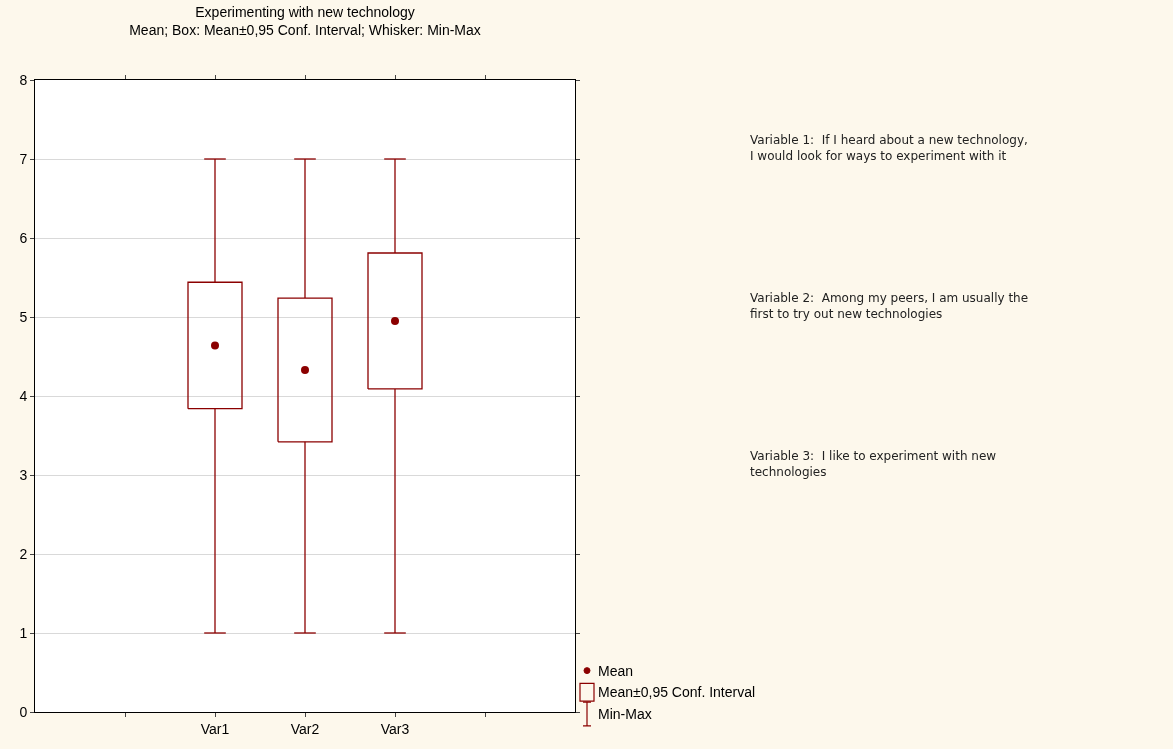 This screenshot has width=1173, height=749. I want to click on x-tick-label: Var2, so click(305, 728).